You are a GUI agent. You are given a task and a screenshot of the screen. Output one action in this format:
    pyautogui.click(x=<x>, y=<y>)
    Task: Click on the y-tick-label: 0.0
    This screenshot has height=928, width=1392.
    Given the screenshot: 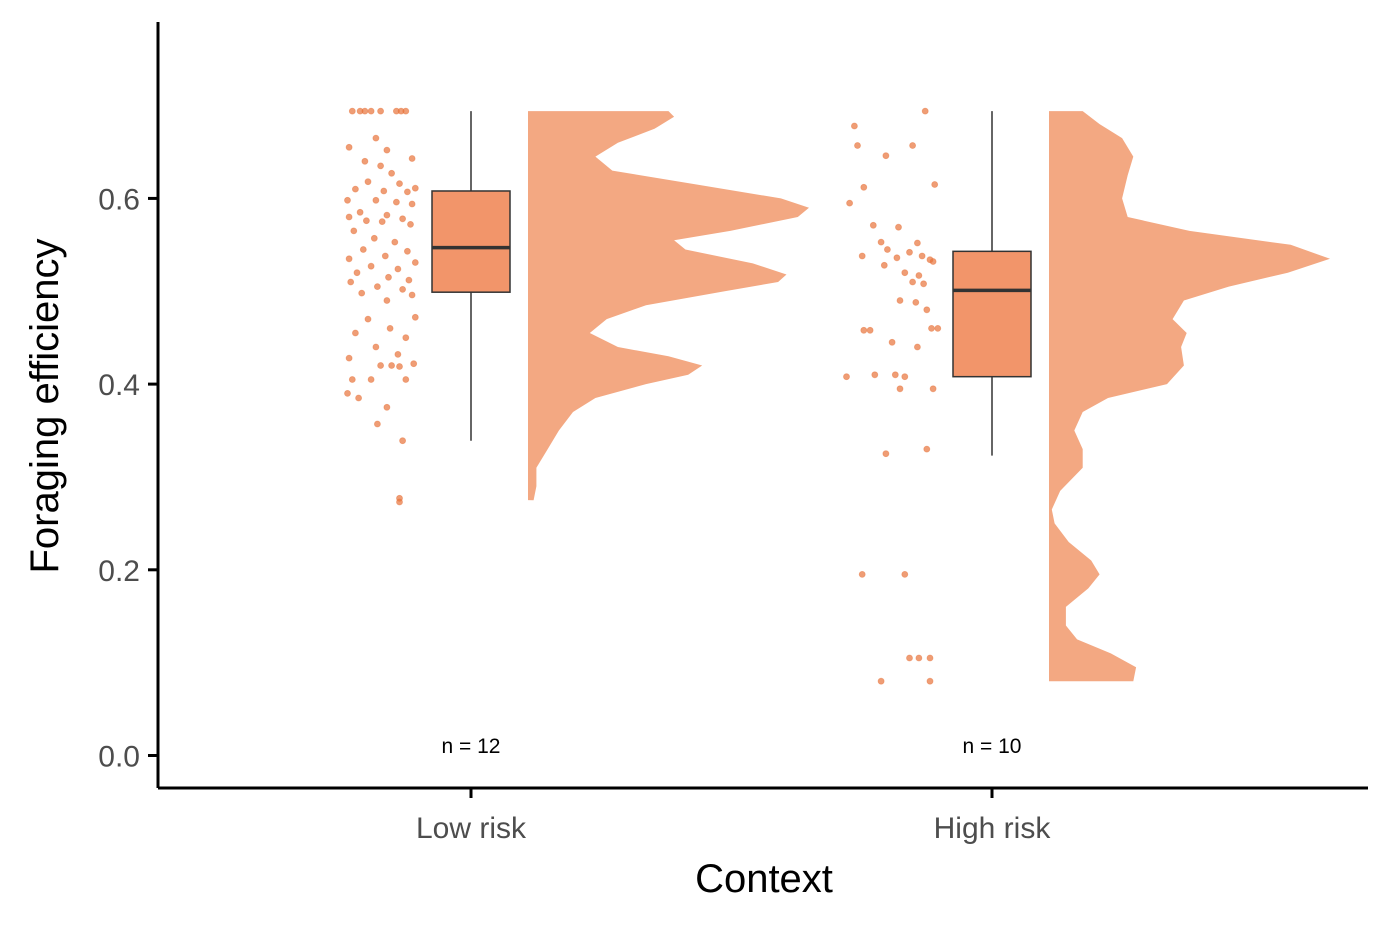 What is the action you would take?
    pyautogui.click(x=119, y=757)
    